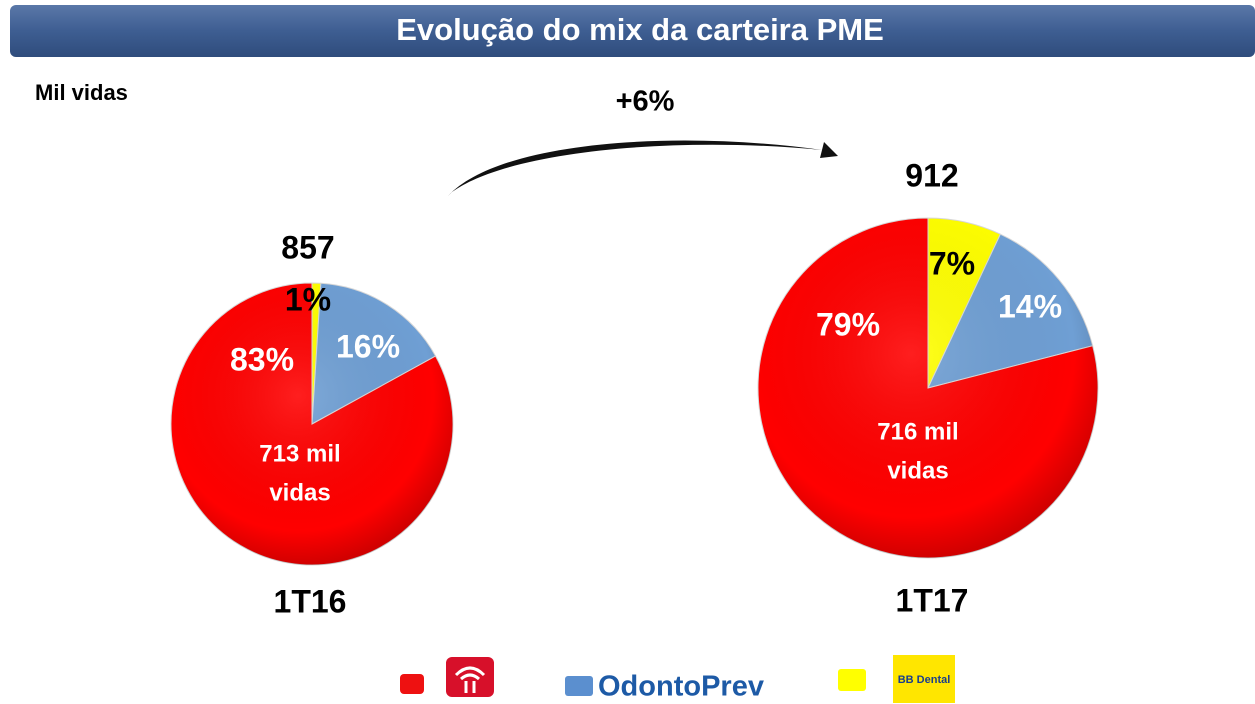 This screenshot has height=704, width=1255. I want to click on slice-annotation: 713 mil, so click(299, 453).